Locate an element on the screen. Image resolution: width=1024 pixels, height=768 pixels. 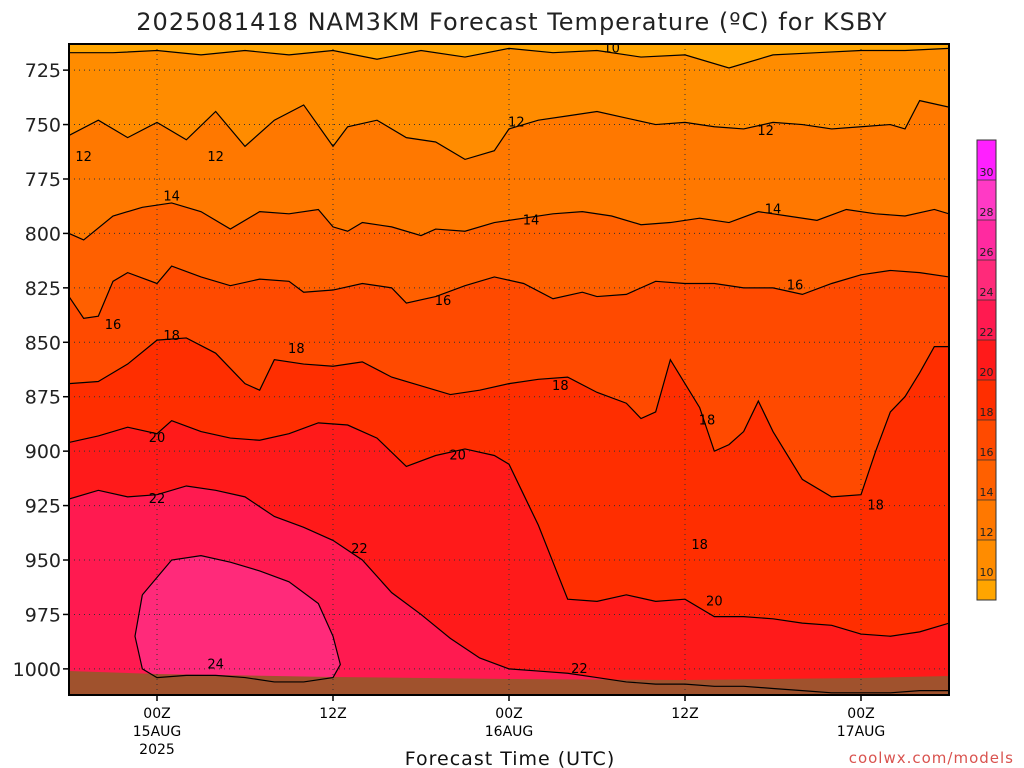
colorbar-tick-label: 26 is located at coordinates (987, 252).